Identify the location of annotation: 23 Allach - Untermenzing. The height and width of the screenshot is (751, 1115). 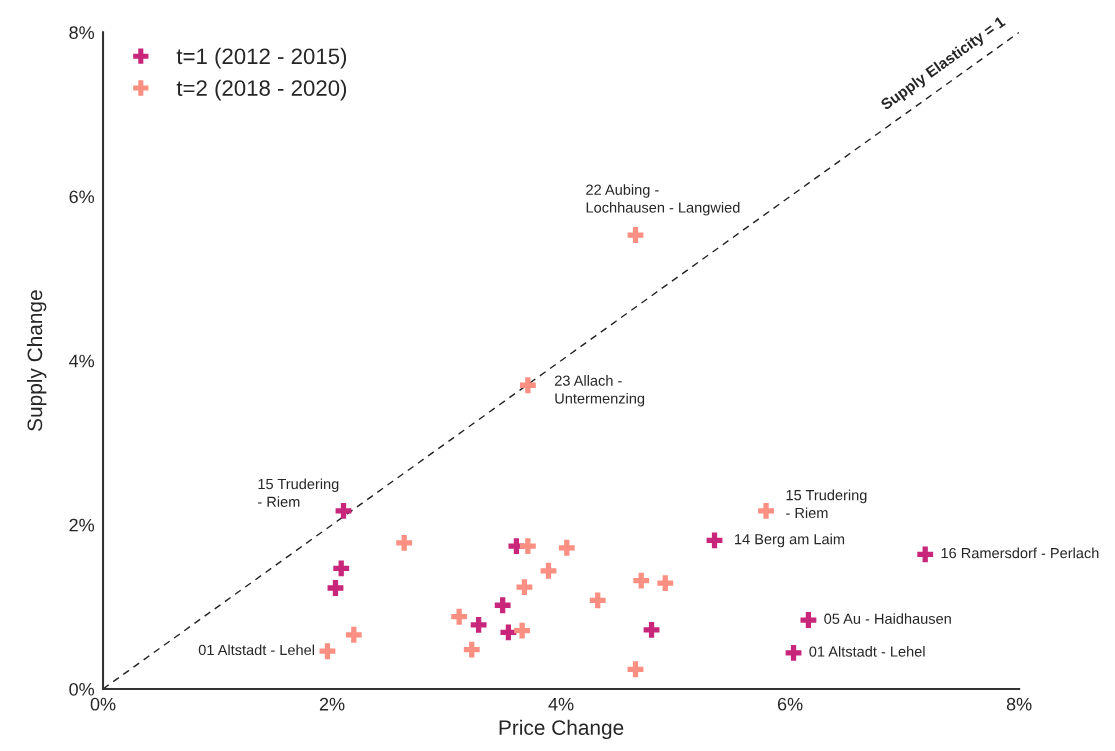
(599, 391).